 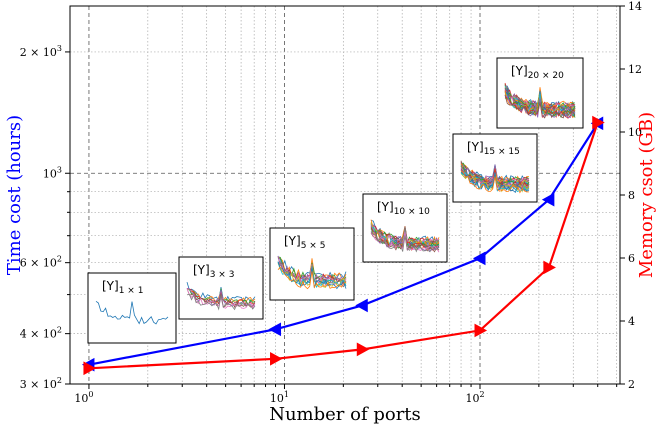 I want to click on y-right-tick-label: 14, so click(x=635, y=6).